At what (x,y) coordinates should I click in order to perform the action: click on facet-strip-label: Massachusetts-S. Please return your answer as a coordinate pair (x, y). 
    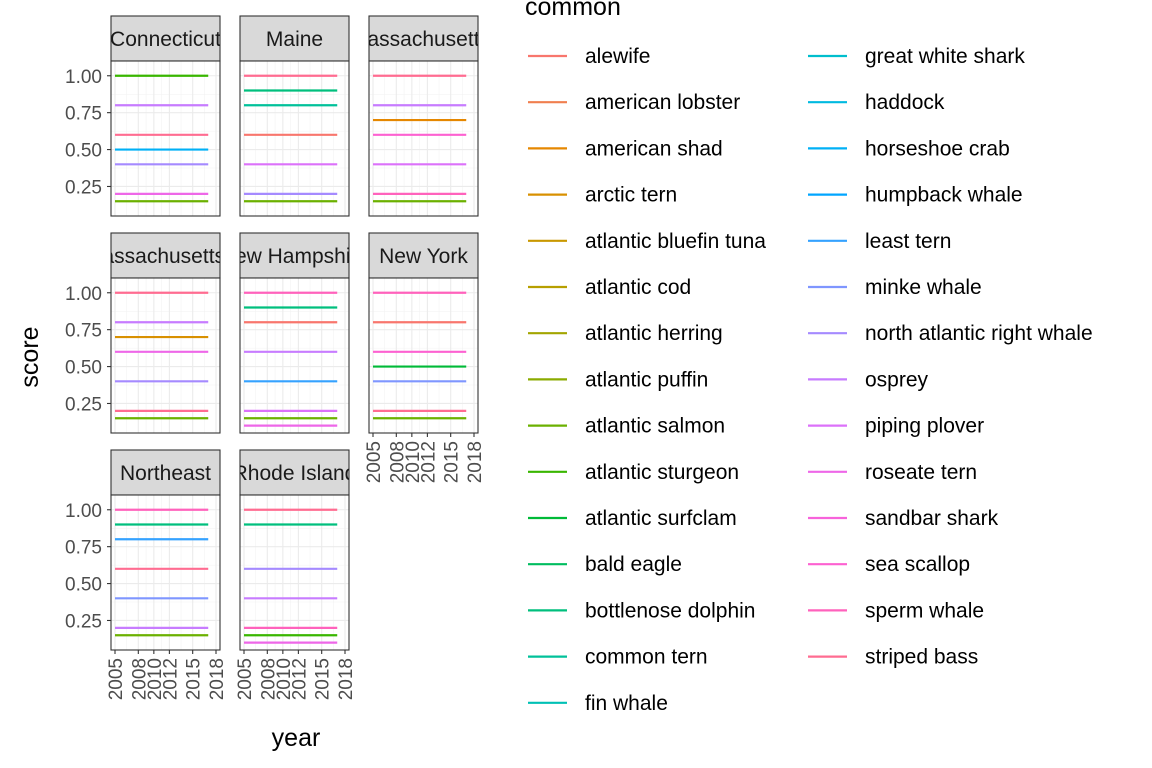
    Looking at the image, I should click on (165, 256).